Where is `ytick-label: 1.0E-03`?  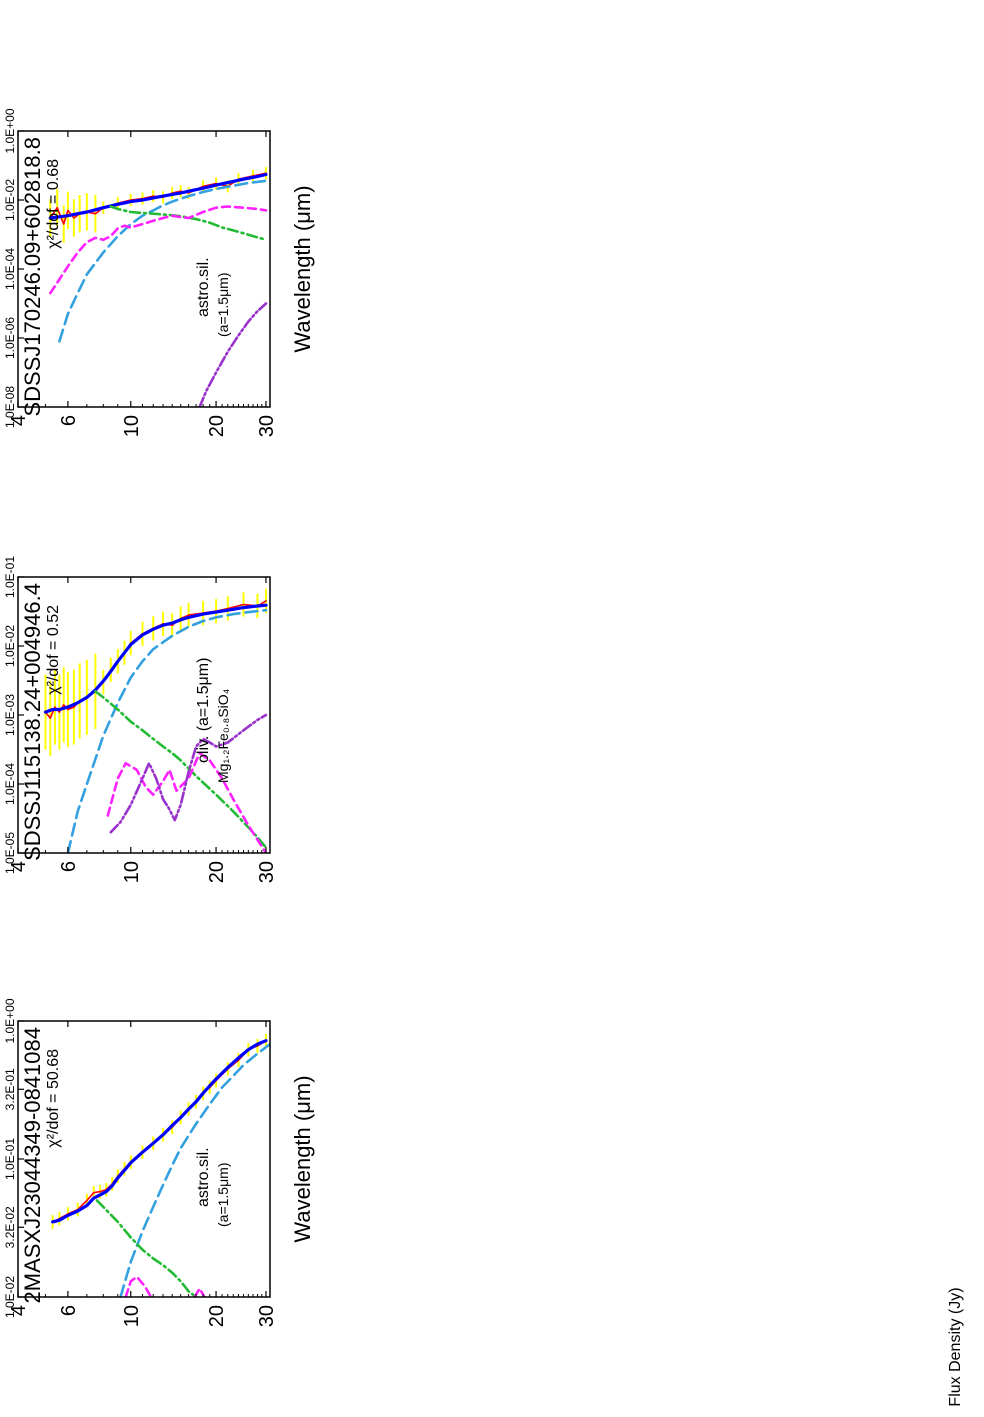
ytick-label: 1.0E-03 is located at coordinates (10, 715).